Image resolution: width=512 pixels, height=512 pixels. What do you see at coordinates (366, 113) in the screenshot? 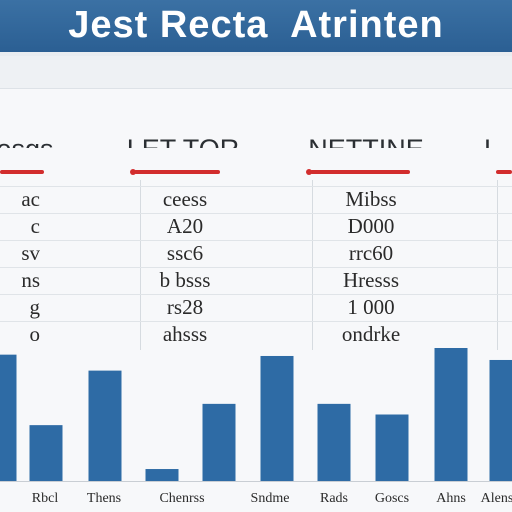
I see `column-header-3: NETTINE` at bounding box center [366, 113].